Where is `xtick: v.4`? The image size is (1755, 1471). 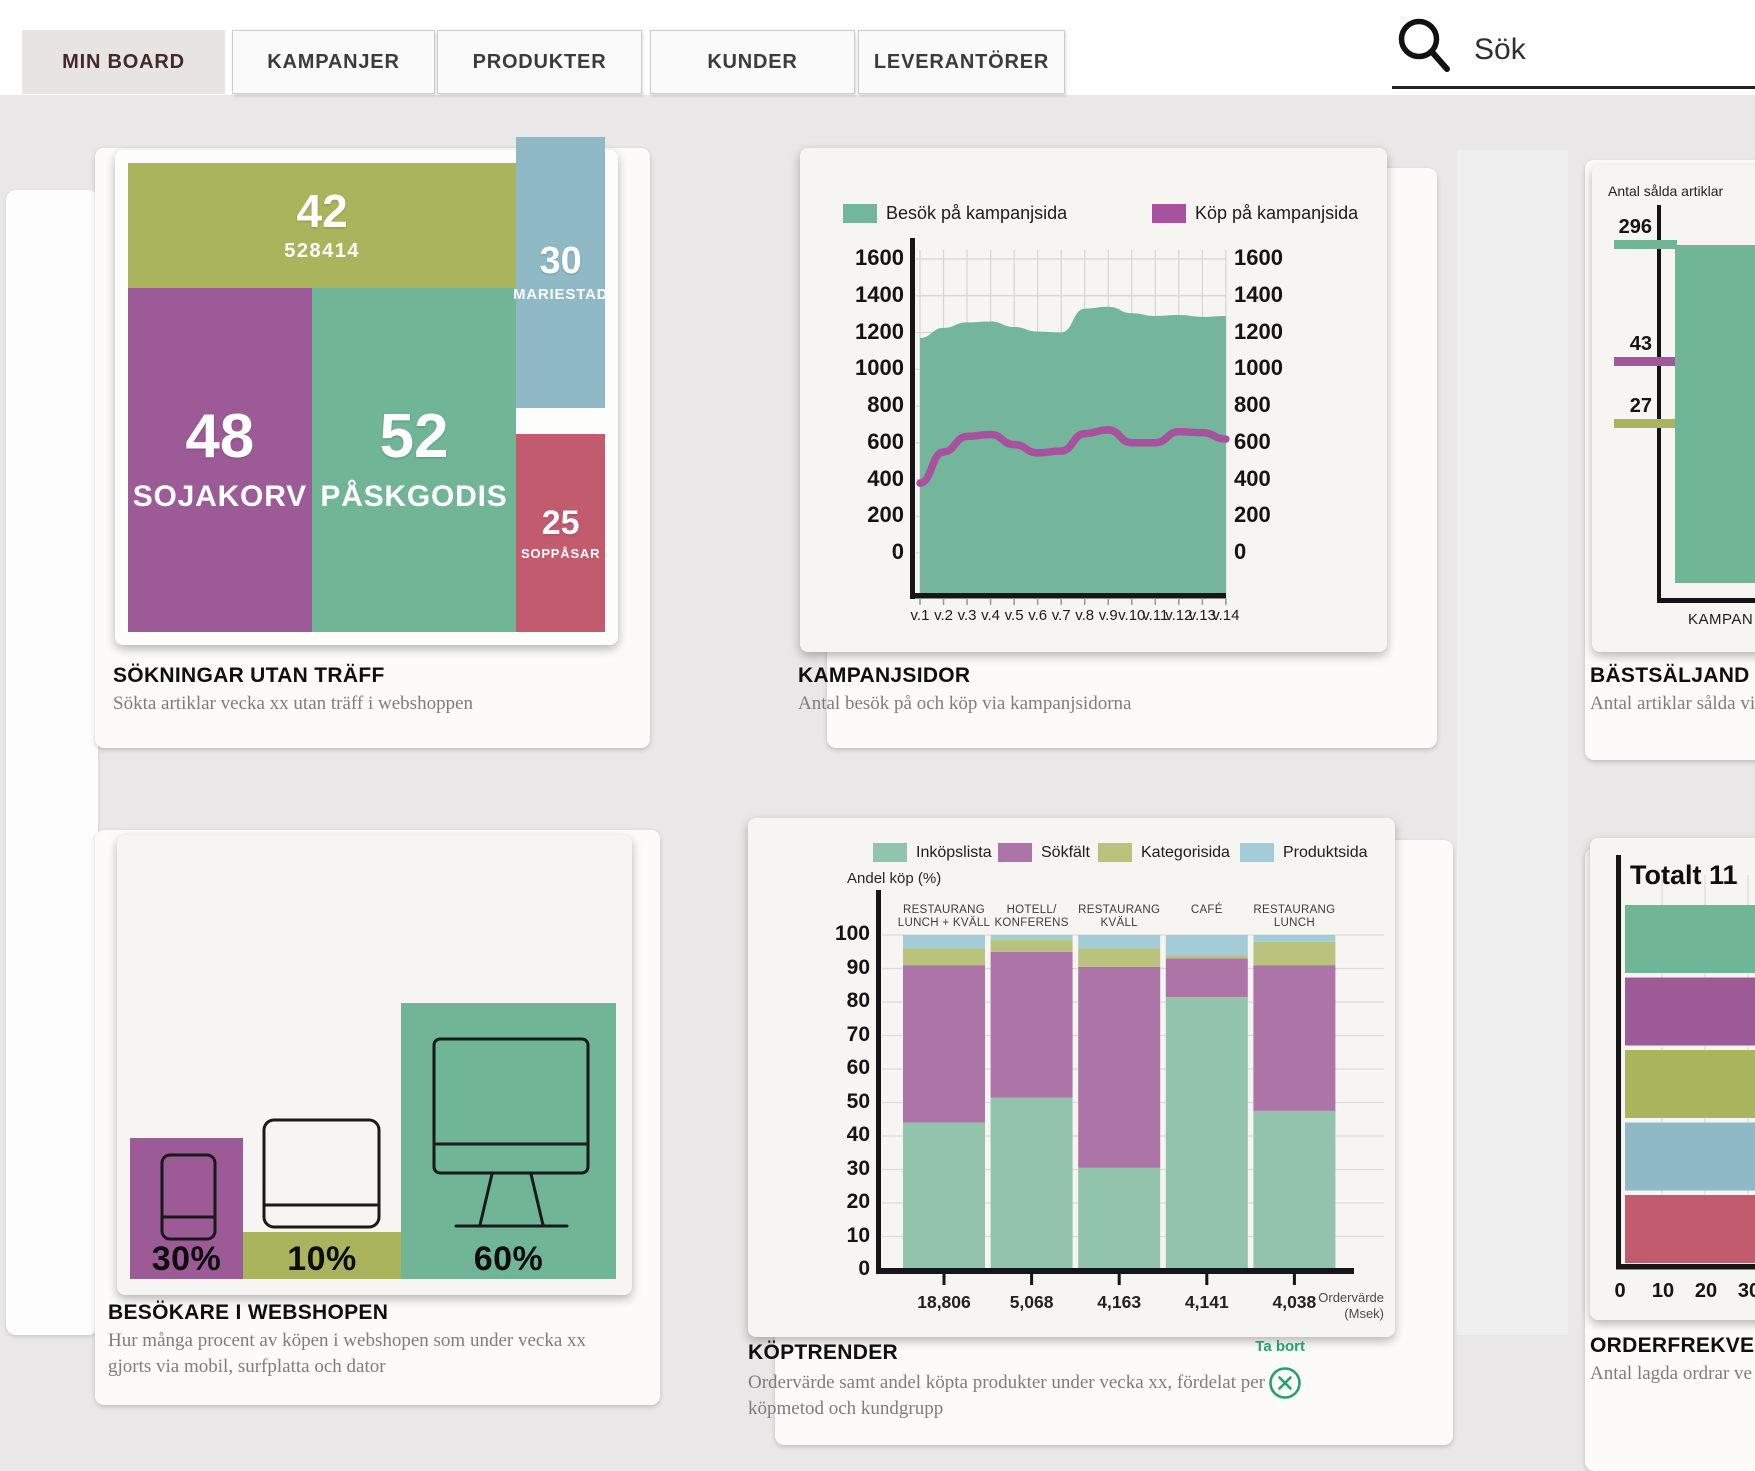 xtick: v.4 is located at coordinates (991, 615).